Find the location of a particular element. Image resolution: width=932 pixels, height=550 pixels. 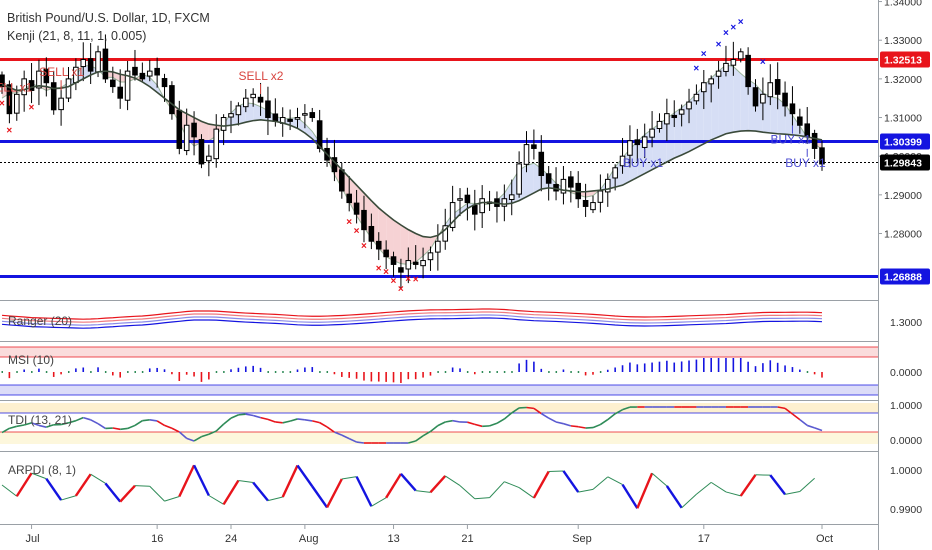

time-axis: Jul 16 24 Aug 13 21 Sep 17 Oct is located at coordinates (430, 535).